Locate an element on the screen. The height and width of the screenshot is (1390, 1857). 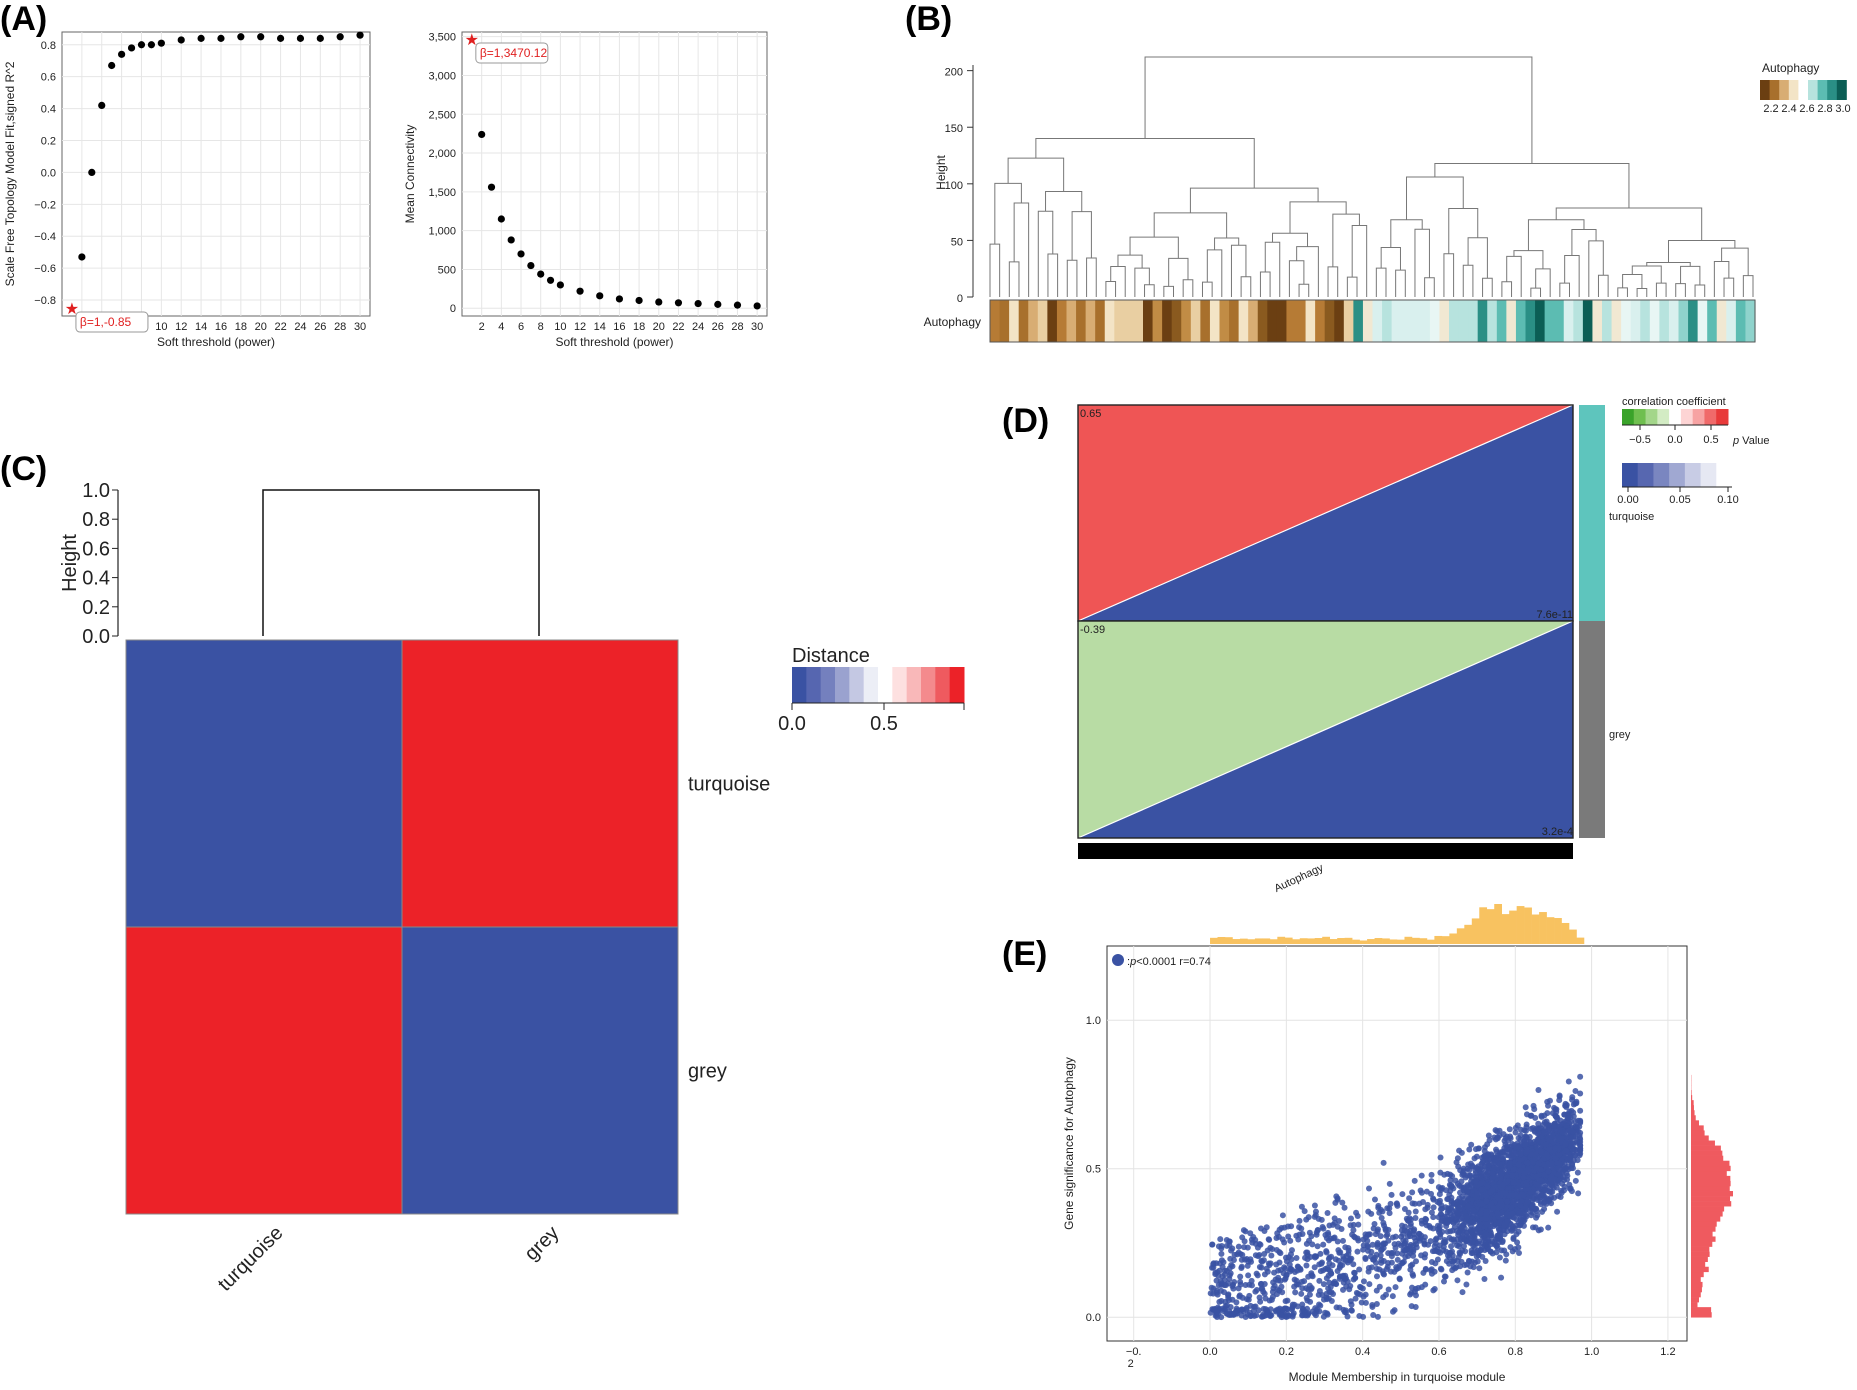
x-tick-label: 24 is located at coordinates (300, 327).